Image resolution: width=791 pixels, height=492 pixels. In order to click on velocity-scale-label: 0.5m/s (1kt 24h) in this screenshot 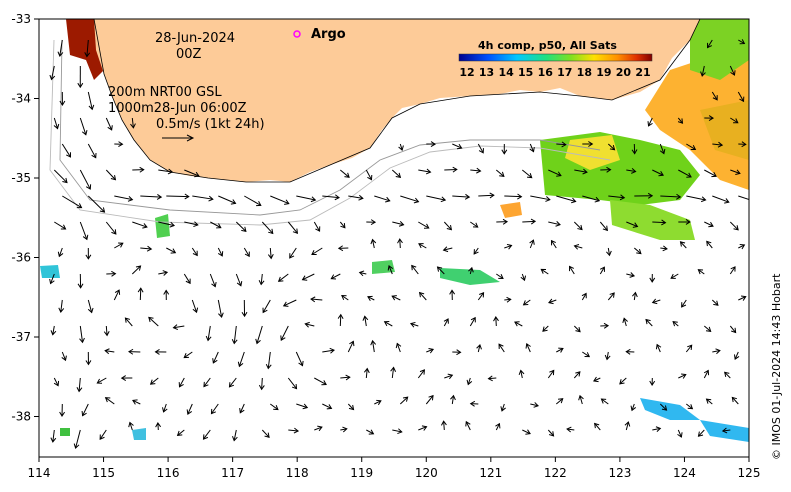, I will do `click(210, 124)`.